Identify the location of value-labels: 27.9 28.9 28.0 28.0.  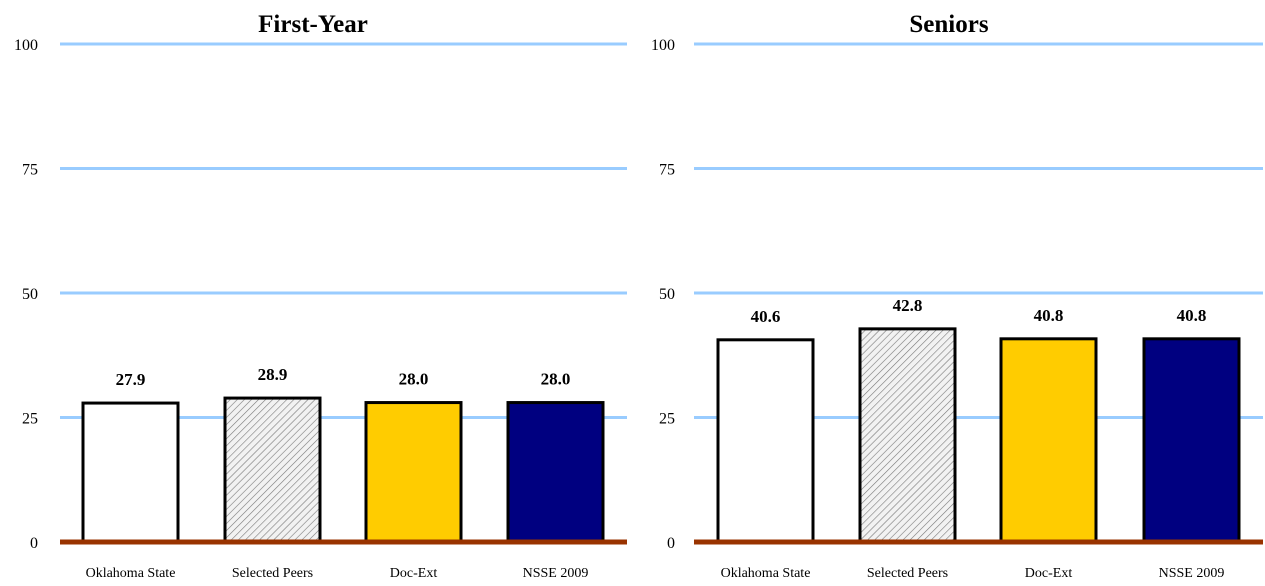
(343, 377).